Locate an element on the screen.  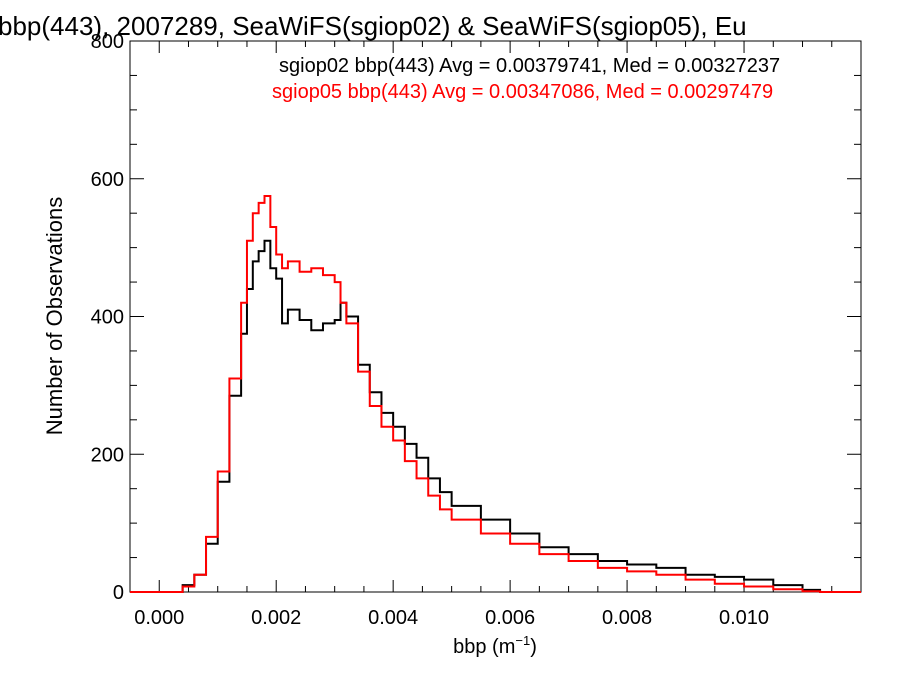
y-tick-label: 200 is located at coordinates (107, 455).